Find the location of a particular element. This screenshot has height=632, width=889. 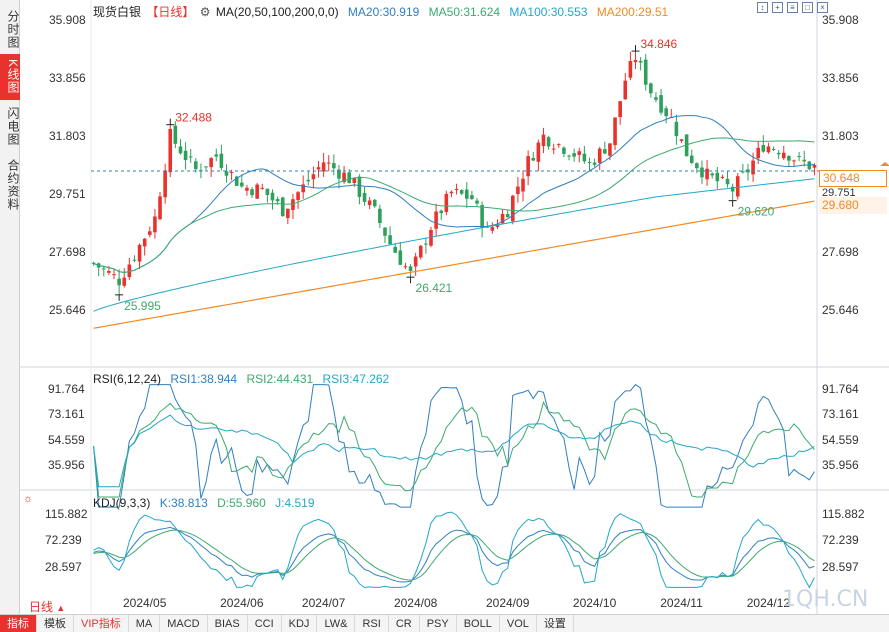

period-selector-label: 日线 is located at coordinates (41, 607).